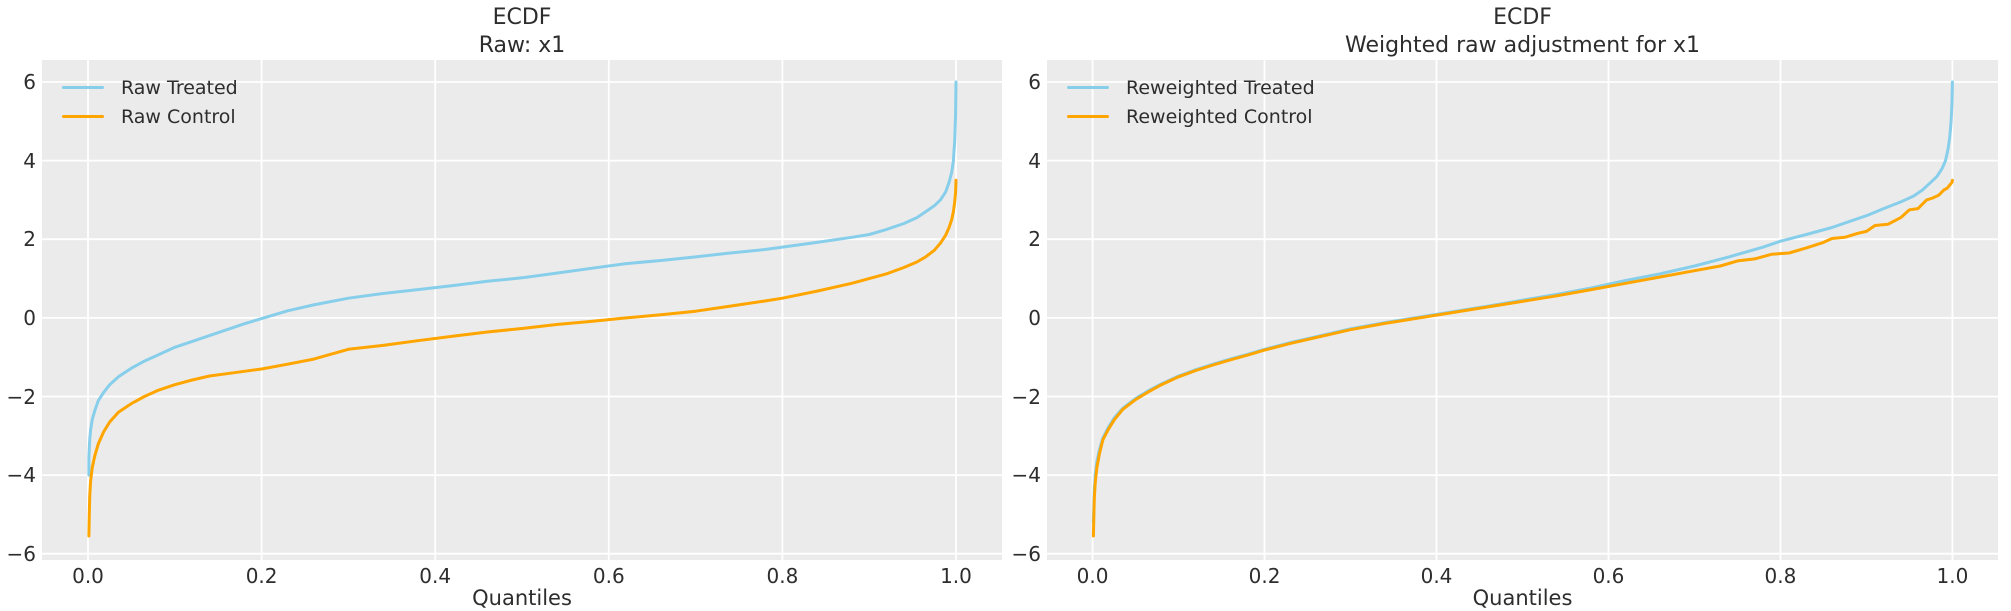 The height and width of the screenshot is (611, 2011). What do you see at coordinates (18, 313) in the screenshot?
I see `y-axis-raw: −6 −4 −2 0 2 4 6` at bounding box center [18, 313].